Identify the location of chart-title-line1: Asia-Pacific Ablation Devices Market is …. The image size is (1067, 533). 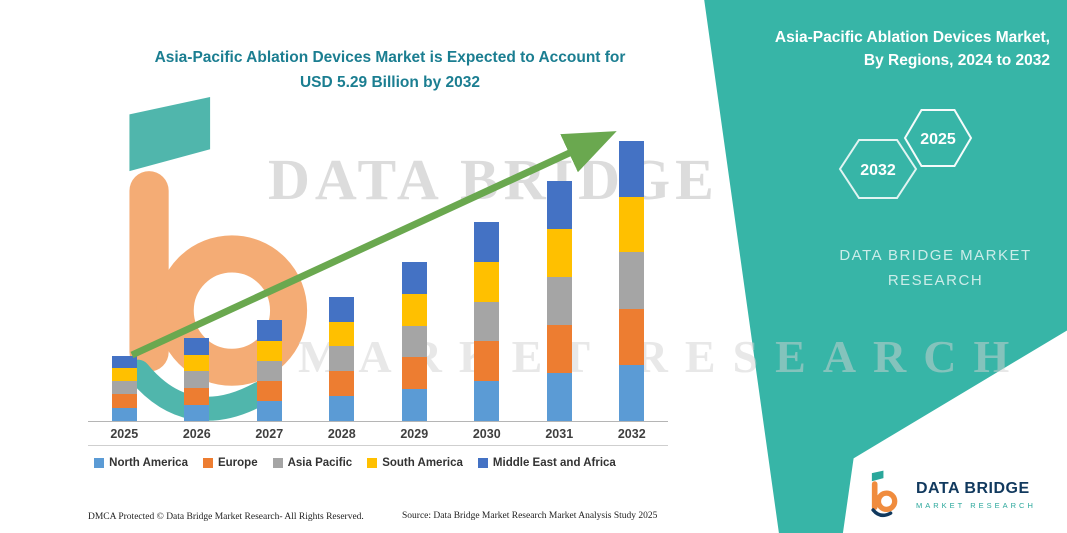
(390, 57).